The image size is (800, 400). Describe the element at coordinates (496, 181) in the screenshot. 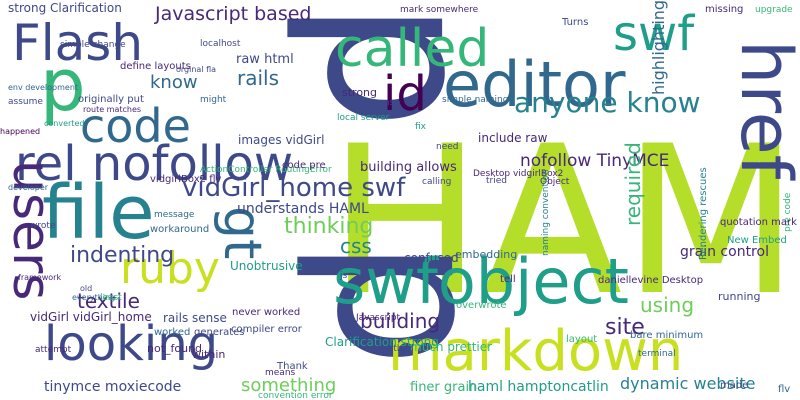

I see `word: tried` at that location.